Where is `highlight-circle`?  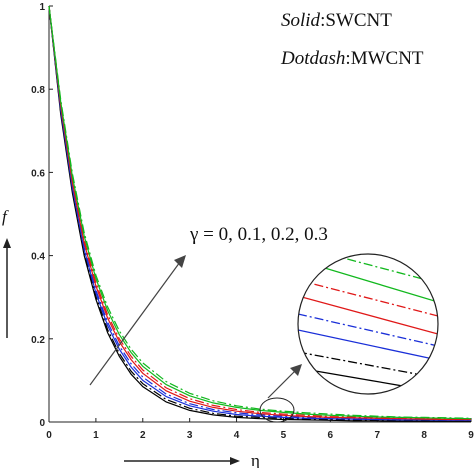 highlight-circle is located at coordinates (277, 410).